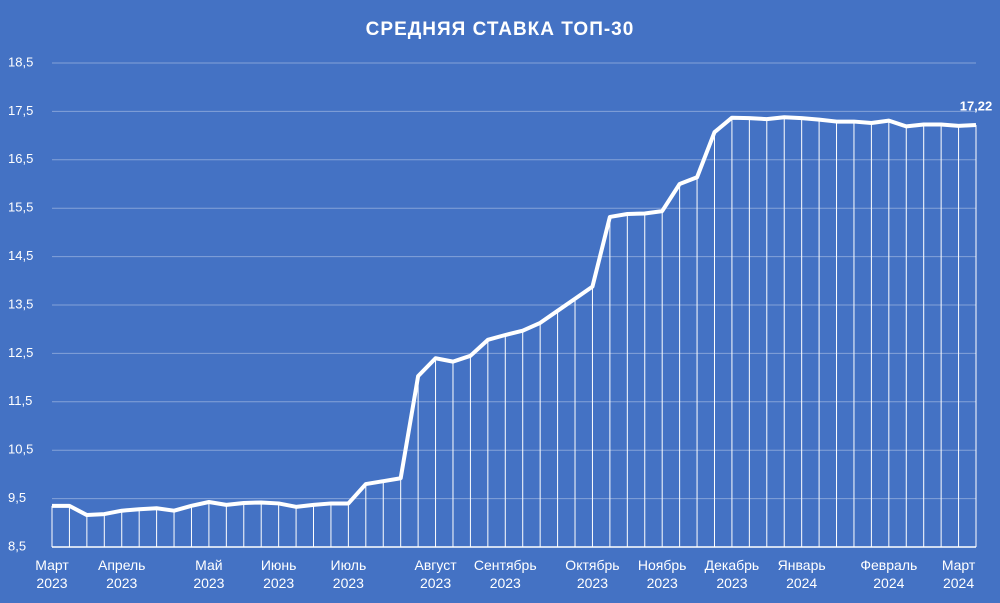 The image size is (1000, 603). What do you see at coordinates (278, 574) in the screenshot?
I see `x-tick-label: Июнь 2023` at bounding box center [278, 574].